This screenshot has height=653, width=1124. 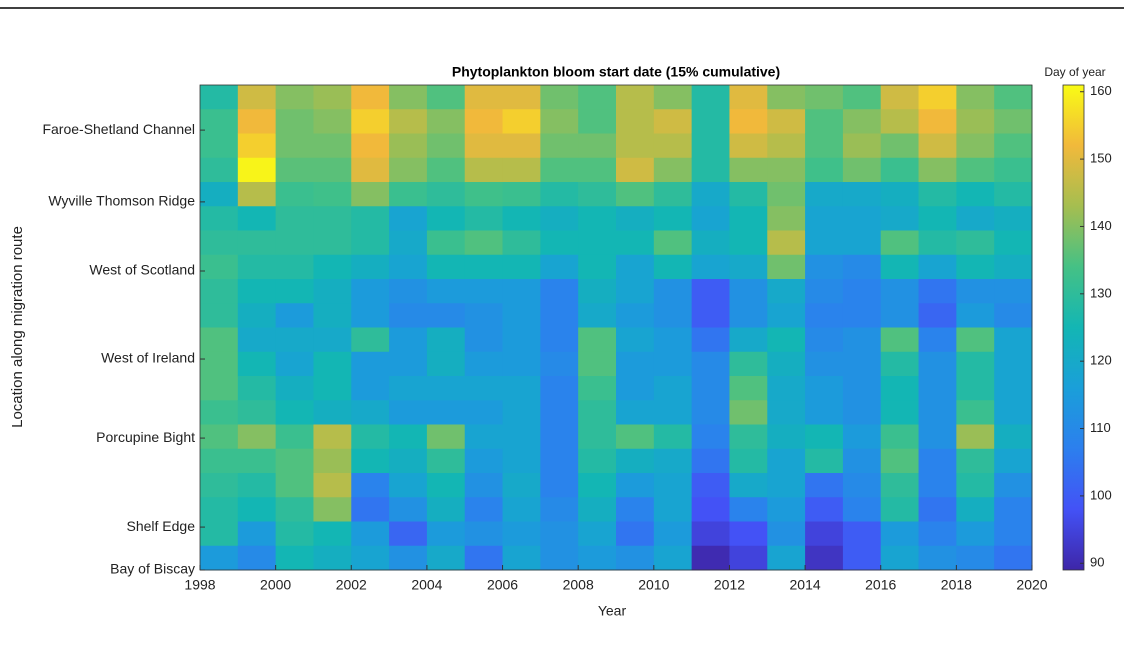 I want to click on x-tick-label: 2020, so click(x=1031, y=585).